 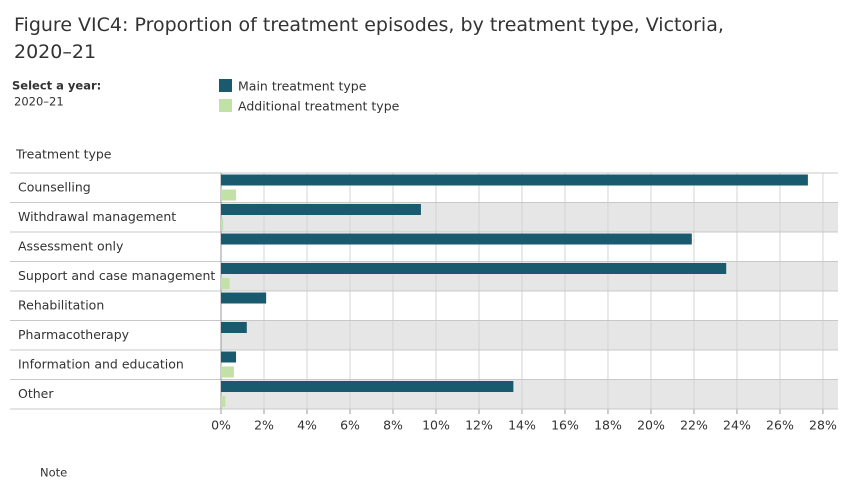 What do you see at coordinates (565, 425) in the screenshot?
I see `x-tick-label: 16%` at bounding box center [565, 425].